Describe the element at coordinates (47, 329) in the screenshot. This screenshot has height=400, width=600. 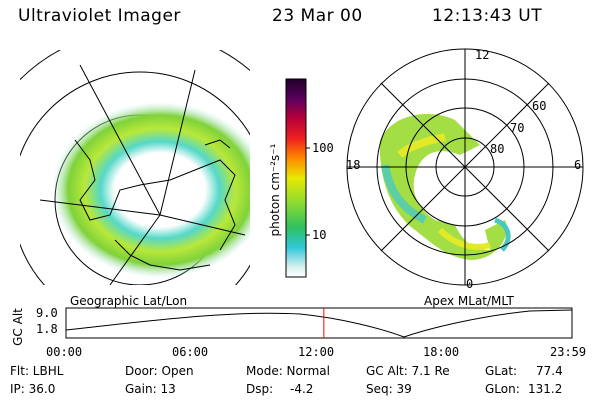
I see `altitude-ytick-1-8: 1.8` at that location.